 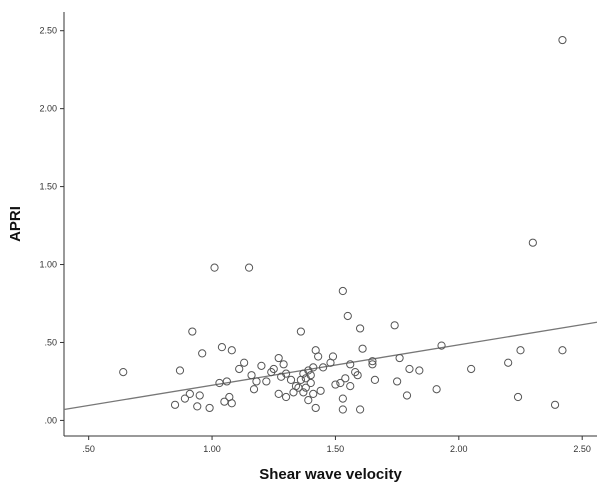 What do you see at coordinates (582, 449) in the screenshot?
I see `x-tick-label: 2.50` at bounding box center [582, 449].